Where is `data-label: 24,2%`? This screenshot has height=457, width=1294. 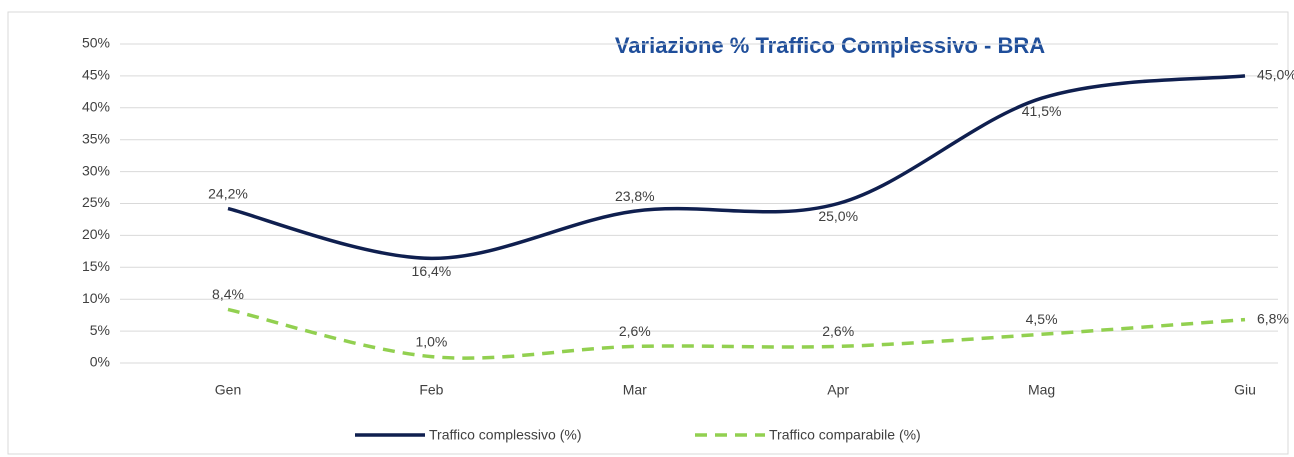 data-label: 24,2% is located at coordinates (228, 193).